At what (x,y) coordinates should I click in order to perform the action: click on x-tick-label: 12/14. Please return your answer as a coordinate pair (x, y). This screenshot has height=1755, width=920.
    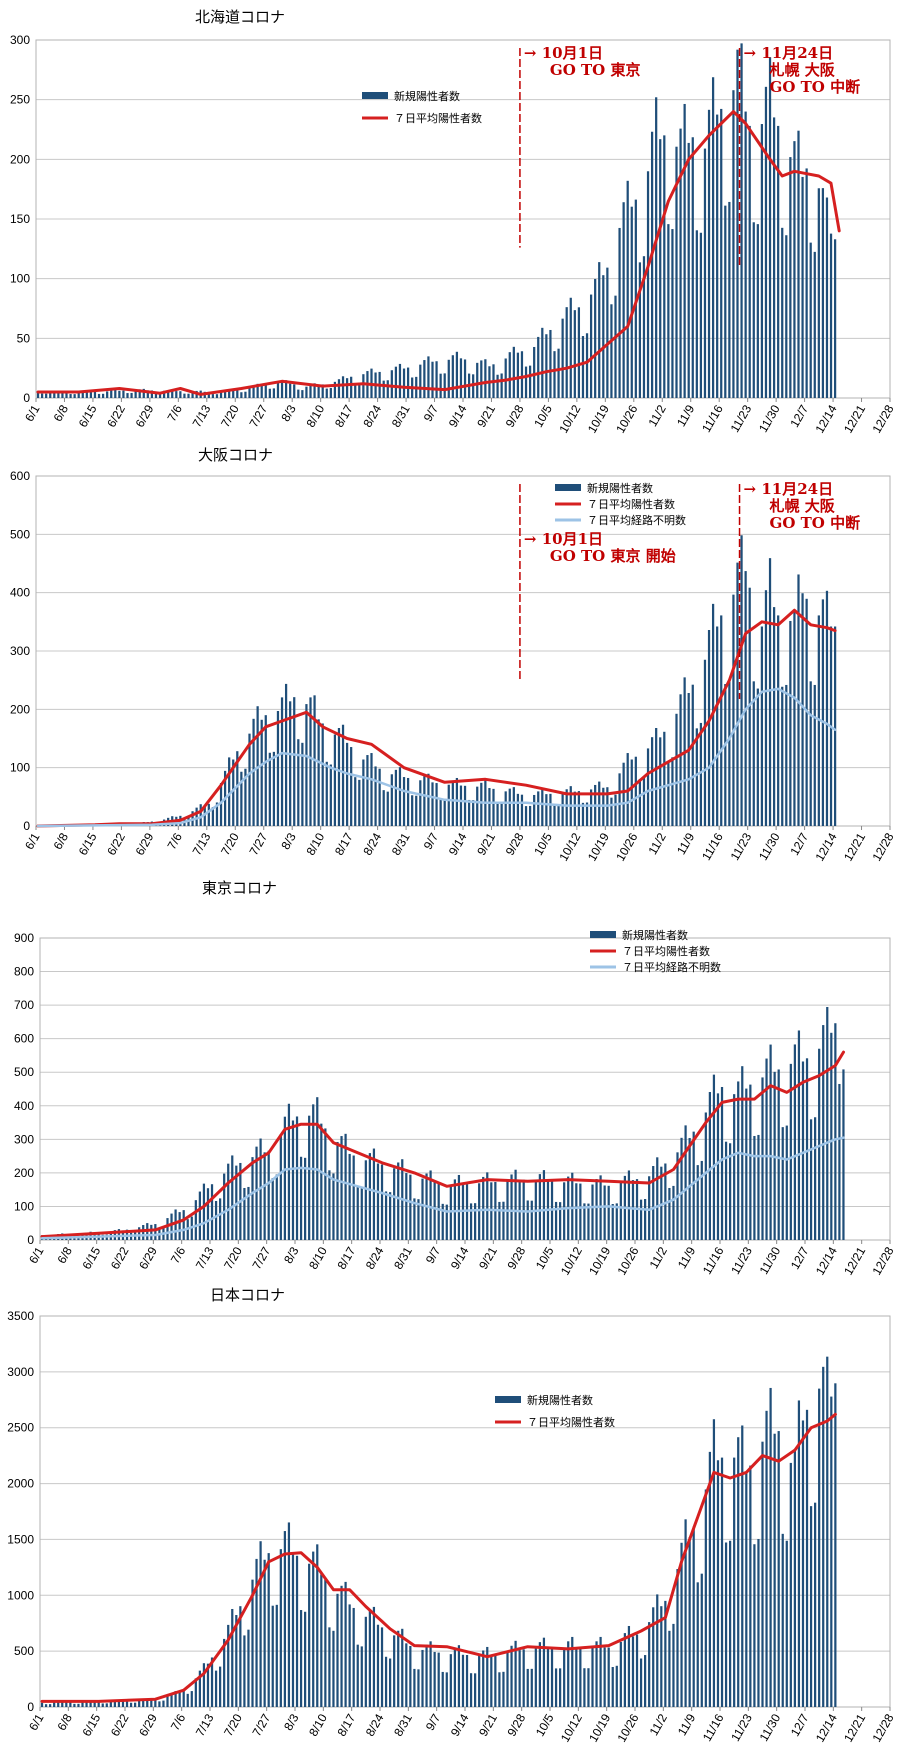
    Looking at the image, I should click on (826, 1260).